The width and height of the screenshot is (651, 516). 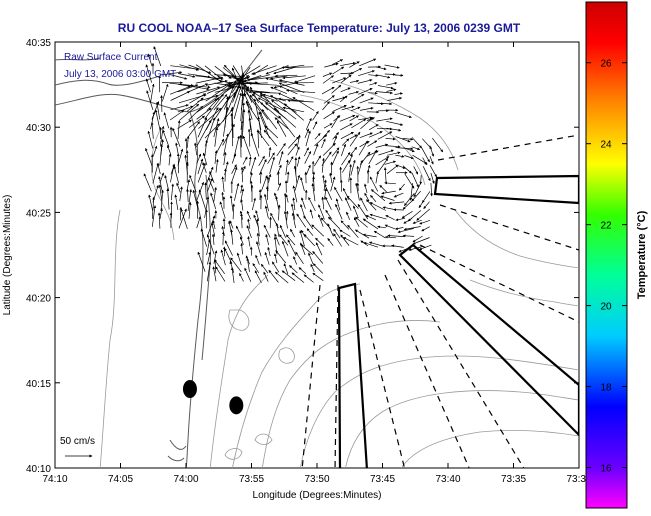 What do you see at coordinates (38, 299) in the screenshot?
I see `y-tick-label: 40:20` at bounding box center [38, 299].